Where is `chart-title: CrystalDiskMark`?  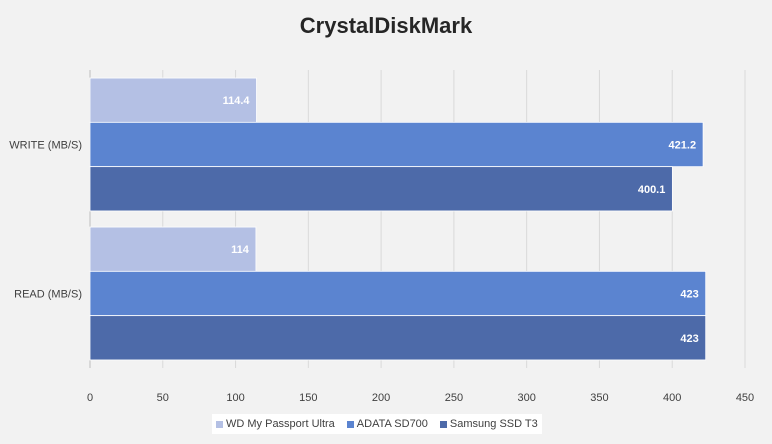 chart-title: CrystalDiskMark is located at coordinates (386, 25).